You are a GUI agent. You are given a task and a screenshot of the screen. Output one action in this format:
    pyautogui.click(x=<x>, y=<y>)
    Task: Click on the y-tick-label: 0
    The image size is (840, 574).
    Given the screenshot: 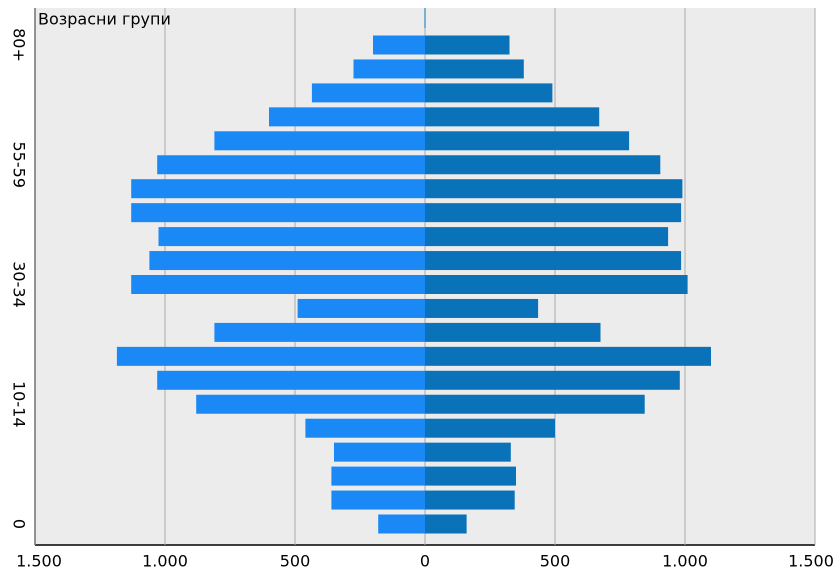 What is the action you would take?
    pyautogui.click(x=19, y=524)
    